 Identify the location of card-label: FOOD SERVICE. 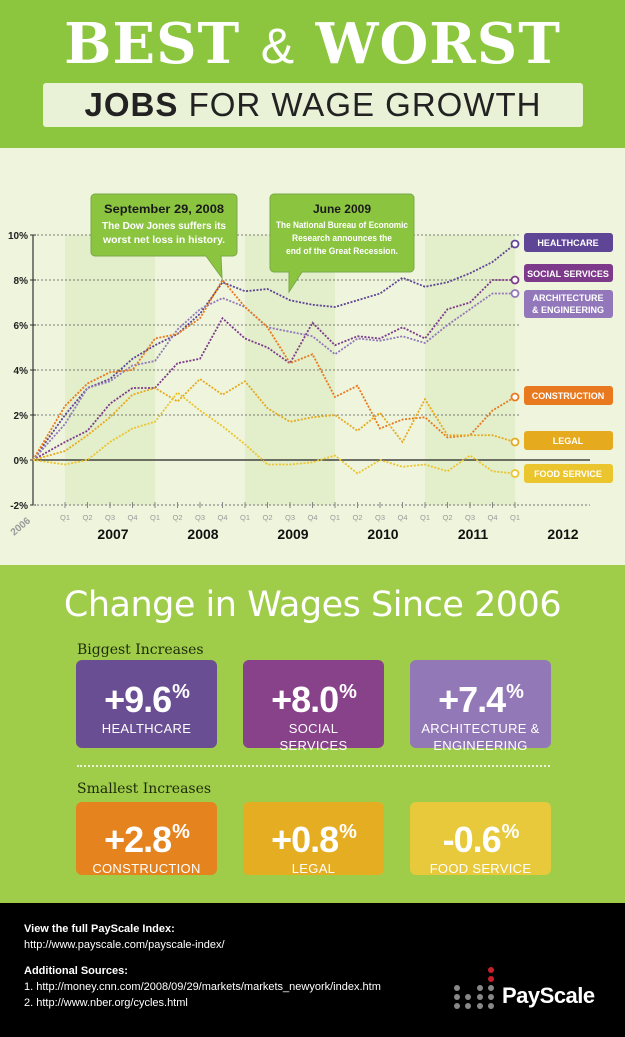
(480, 868).